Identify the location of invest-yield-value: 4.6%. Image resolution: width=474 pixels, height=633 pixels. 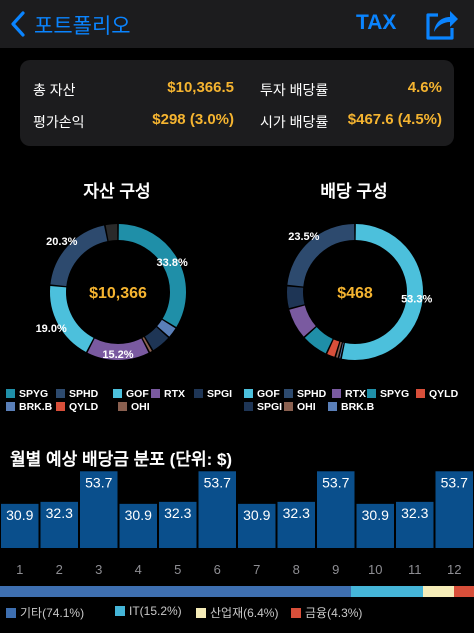
(424, 87).